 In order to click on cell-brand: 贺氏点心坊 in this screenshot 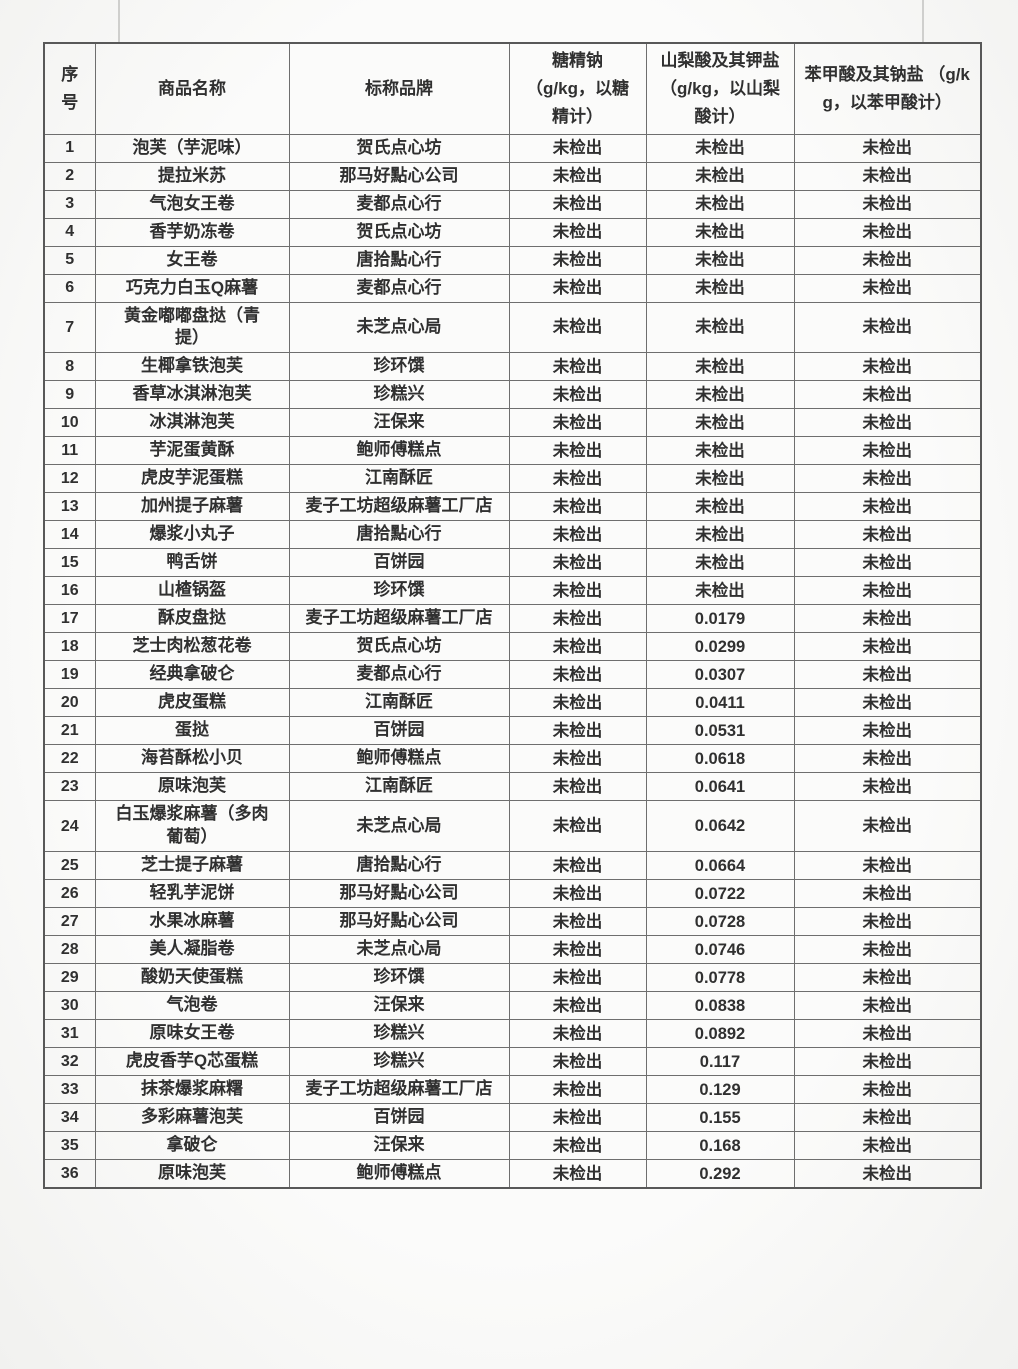, I will do `click(399, 232)`.